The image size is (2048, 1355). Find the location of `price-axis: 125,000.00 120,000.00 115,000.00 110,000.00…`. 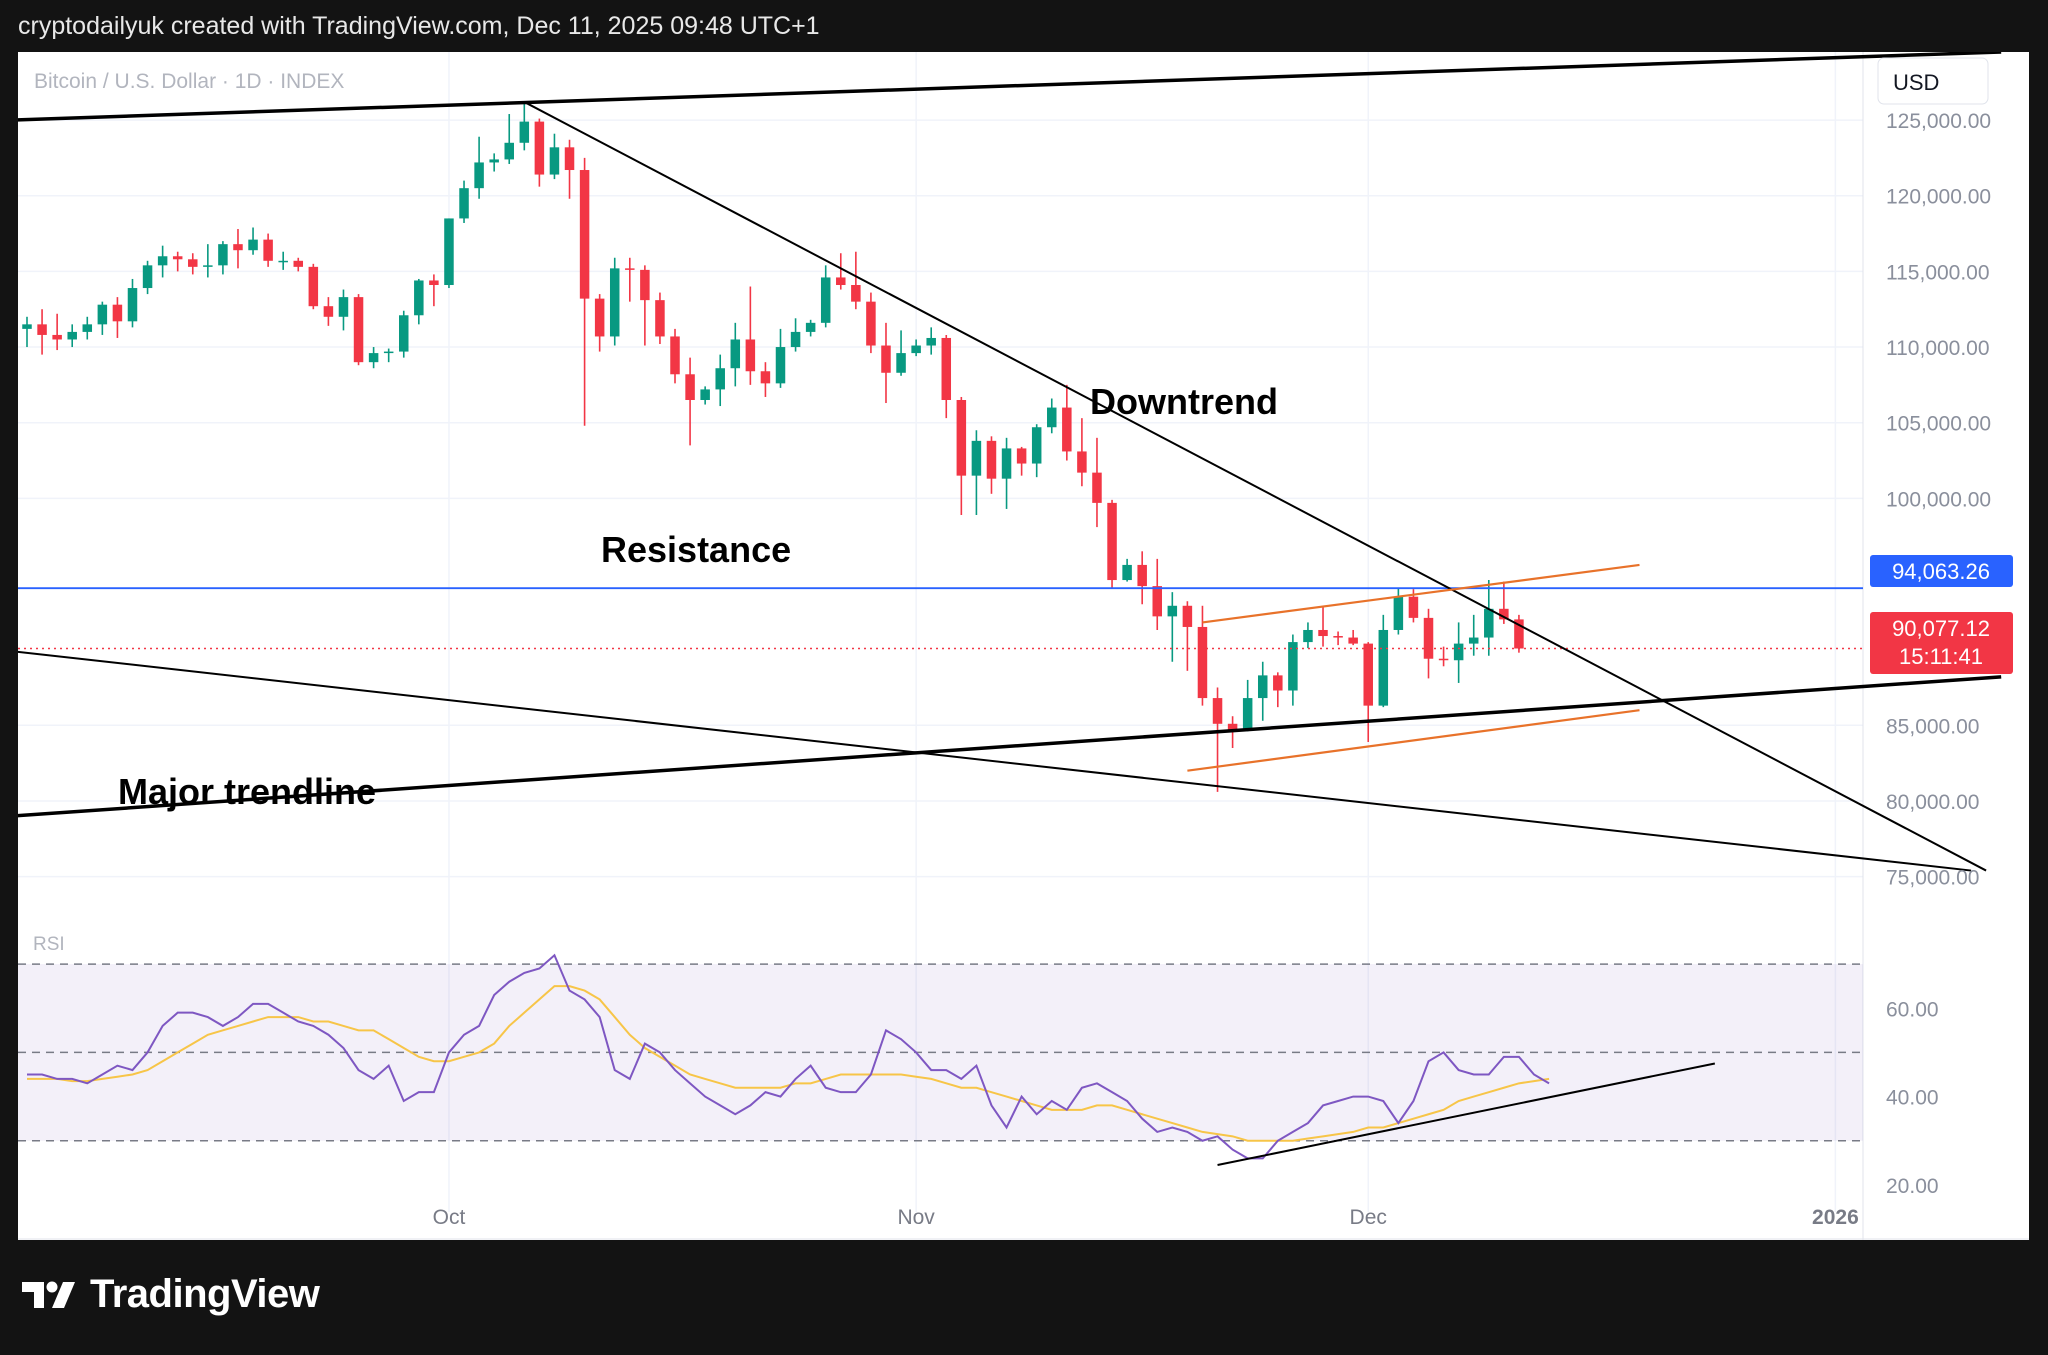

price-axis: 125,000.00 120,000.00 115,000.00 110,000.00… is located at coordinates (1938, 654).